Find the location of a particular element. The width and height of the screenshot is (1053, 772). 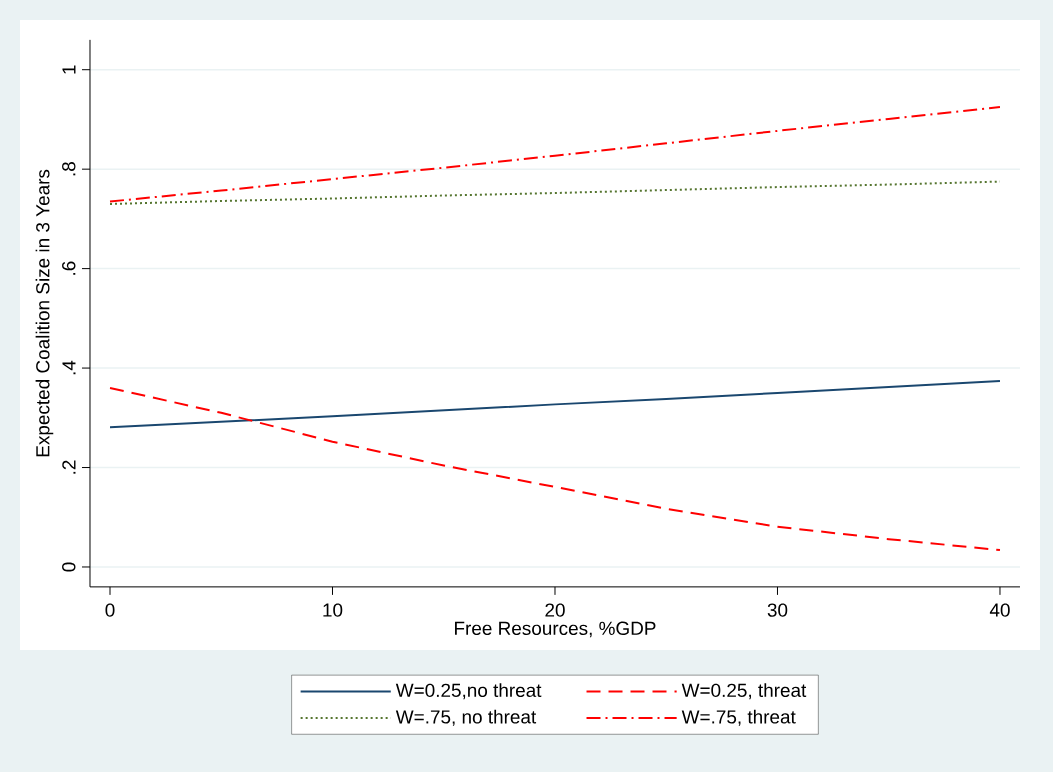

x-tick-label: 20 is located at coordinates (555, 610).